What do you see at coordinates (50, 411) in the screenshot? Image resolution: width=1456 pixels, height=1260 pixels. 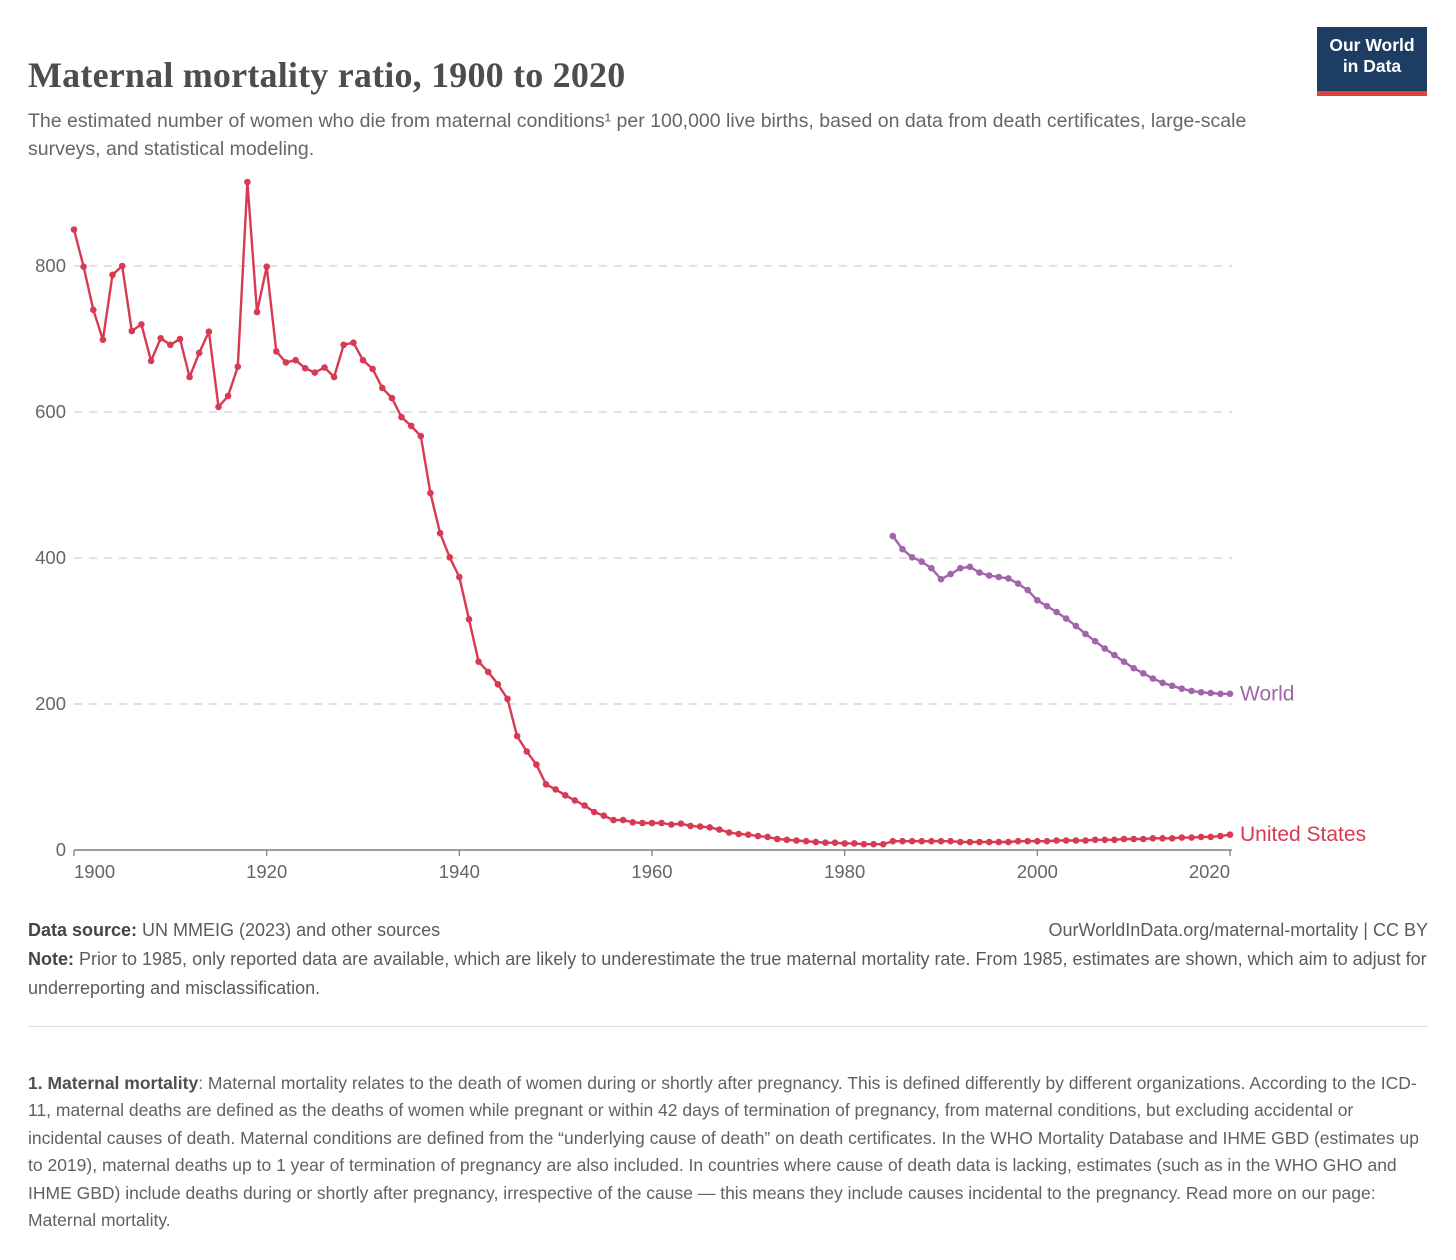 I see `svg-text: 600` at bounding box center [50, 411].